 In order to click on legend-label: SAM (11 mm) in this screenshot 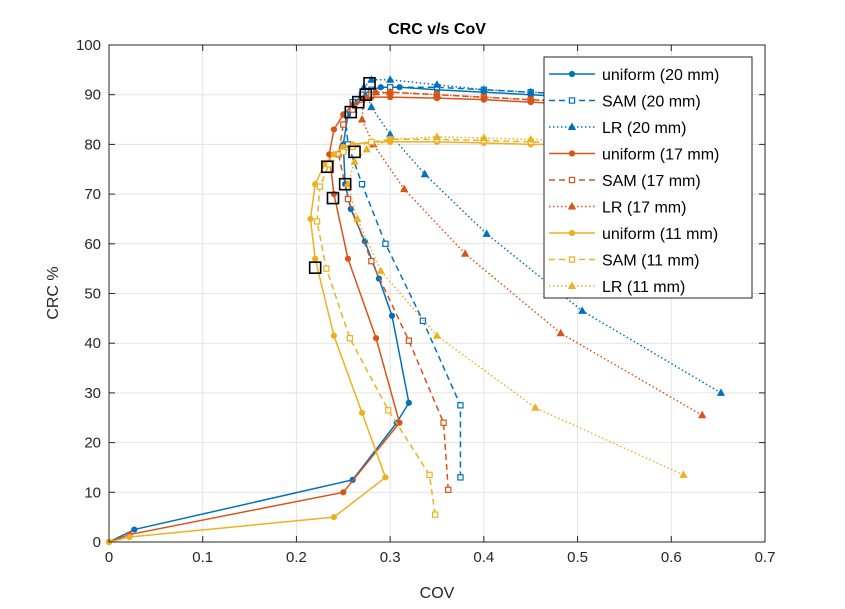, I will do `click(650, 261)`.